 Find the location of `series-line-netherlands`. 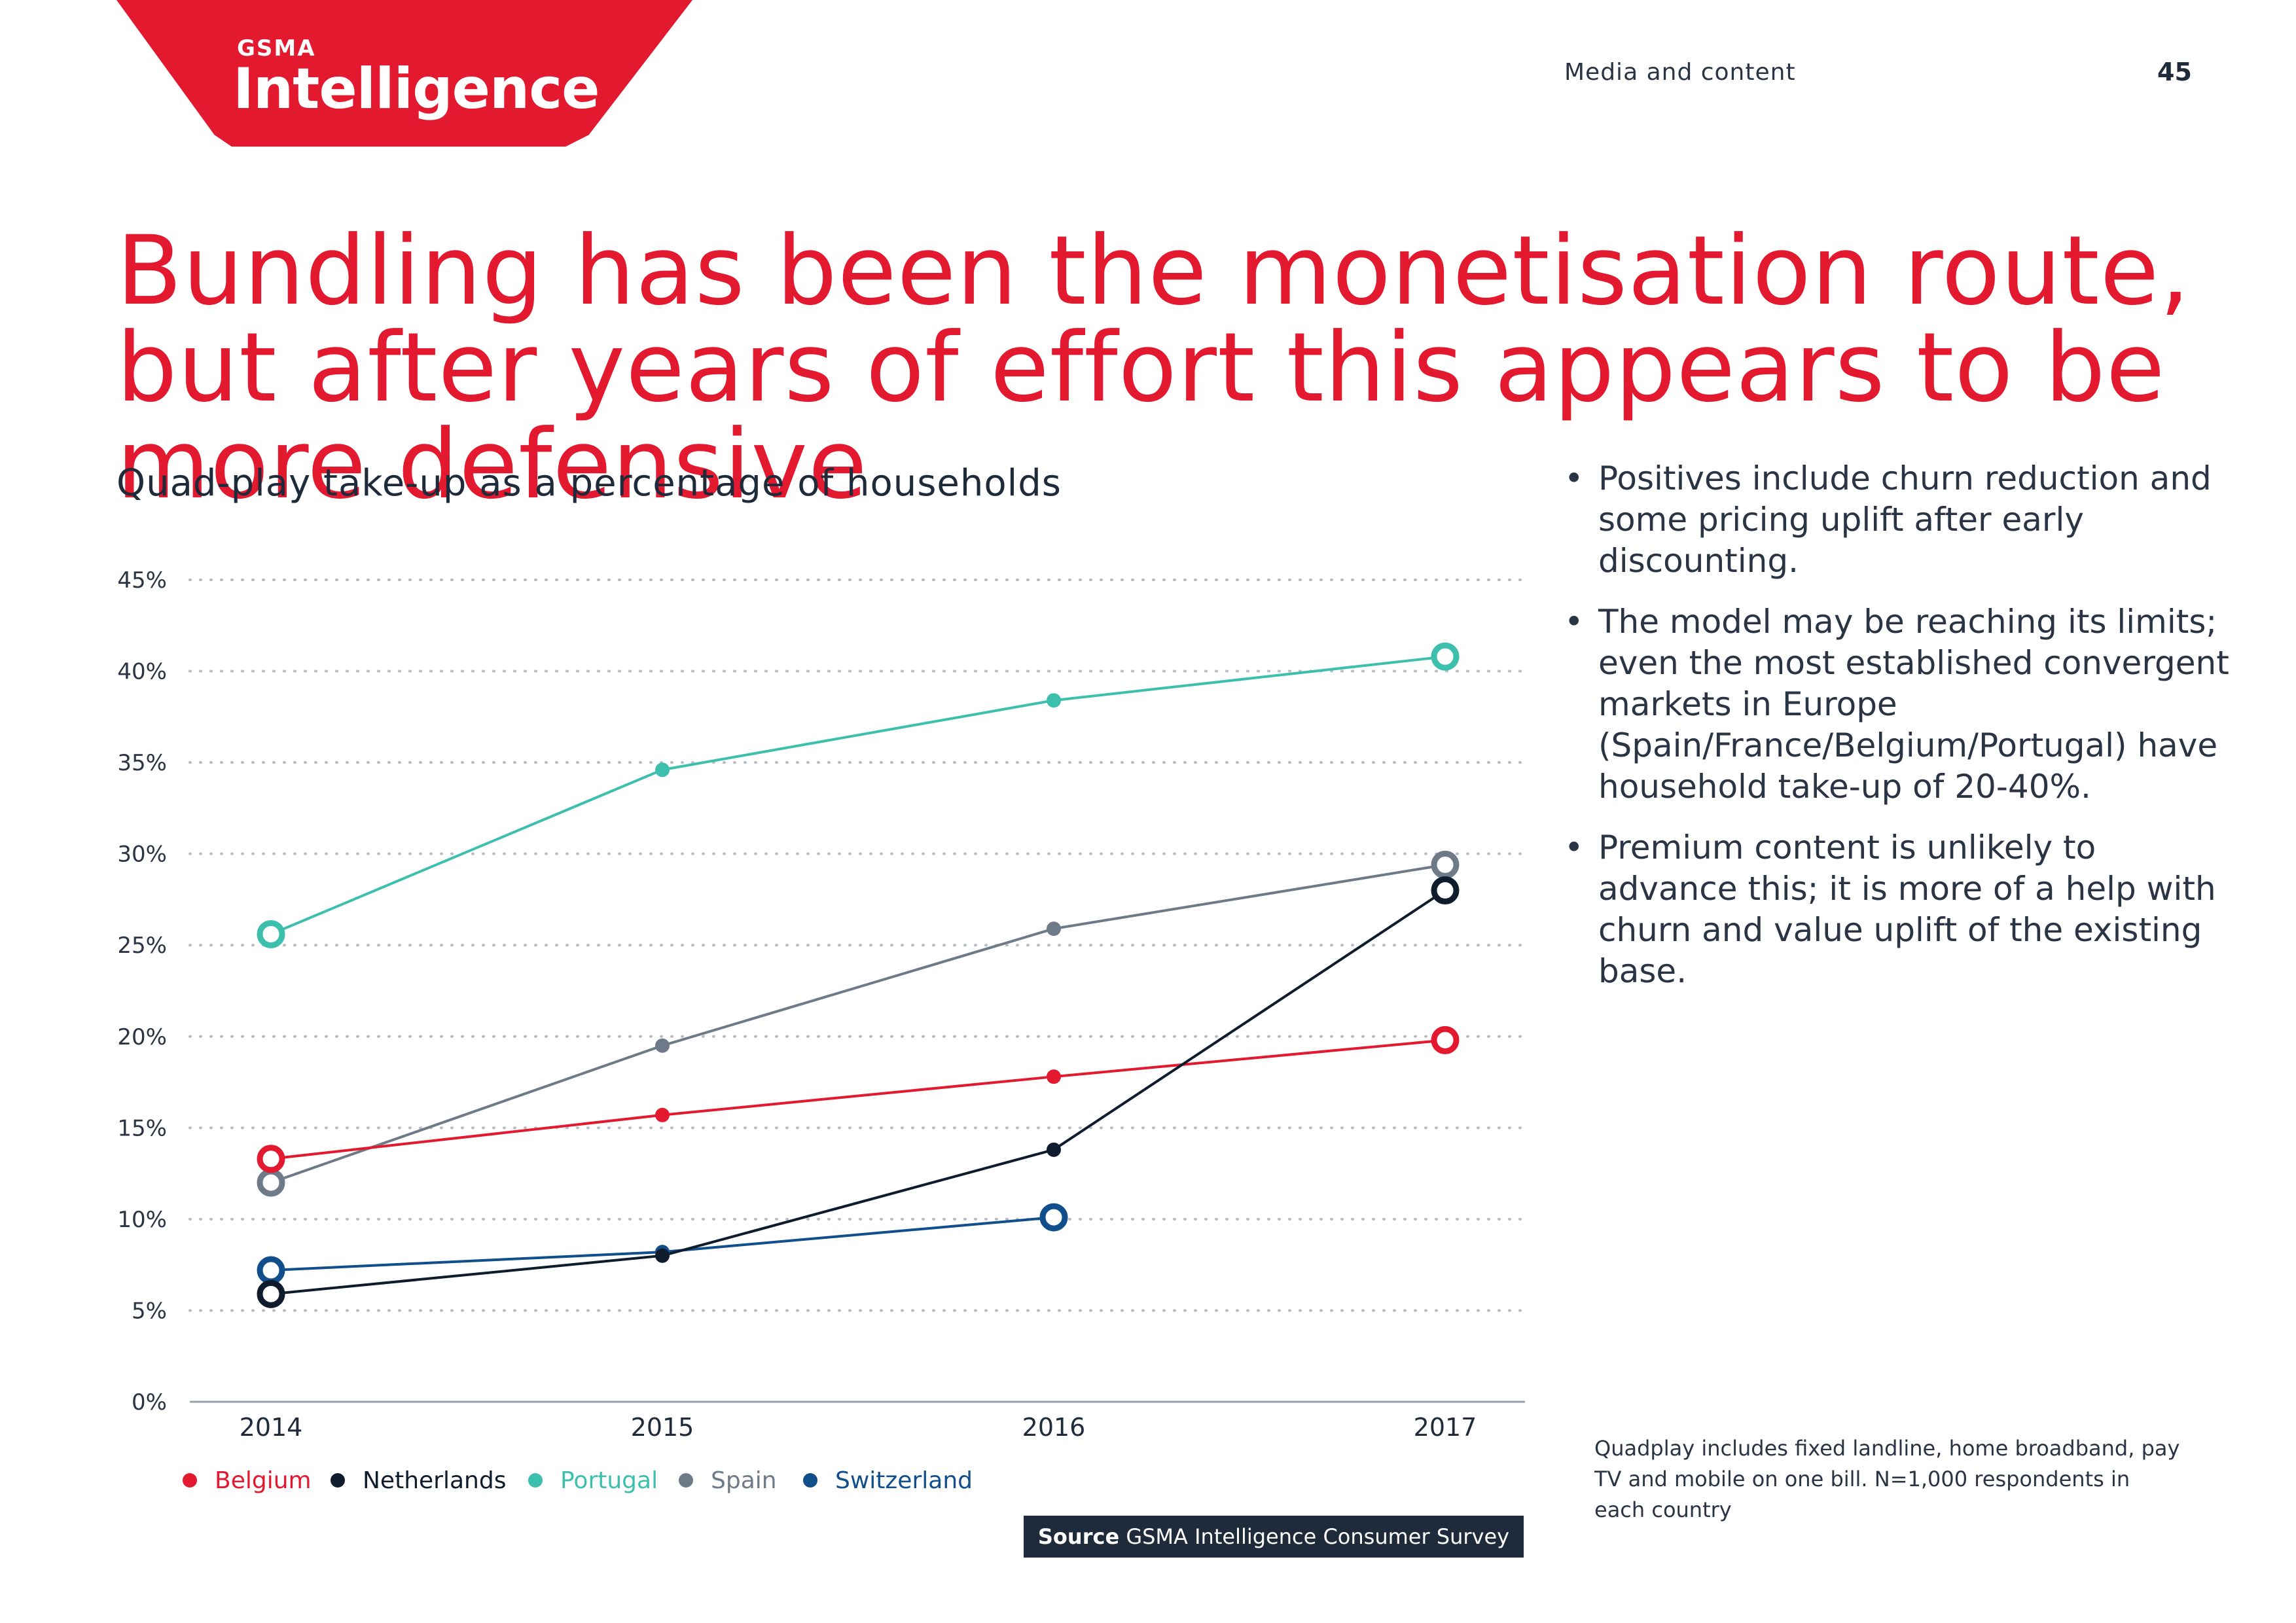

series-line-netherlands is located at coordinates (858, 1092).